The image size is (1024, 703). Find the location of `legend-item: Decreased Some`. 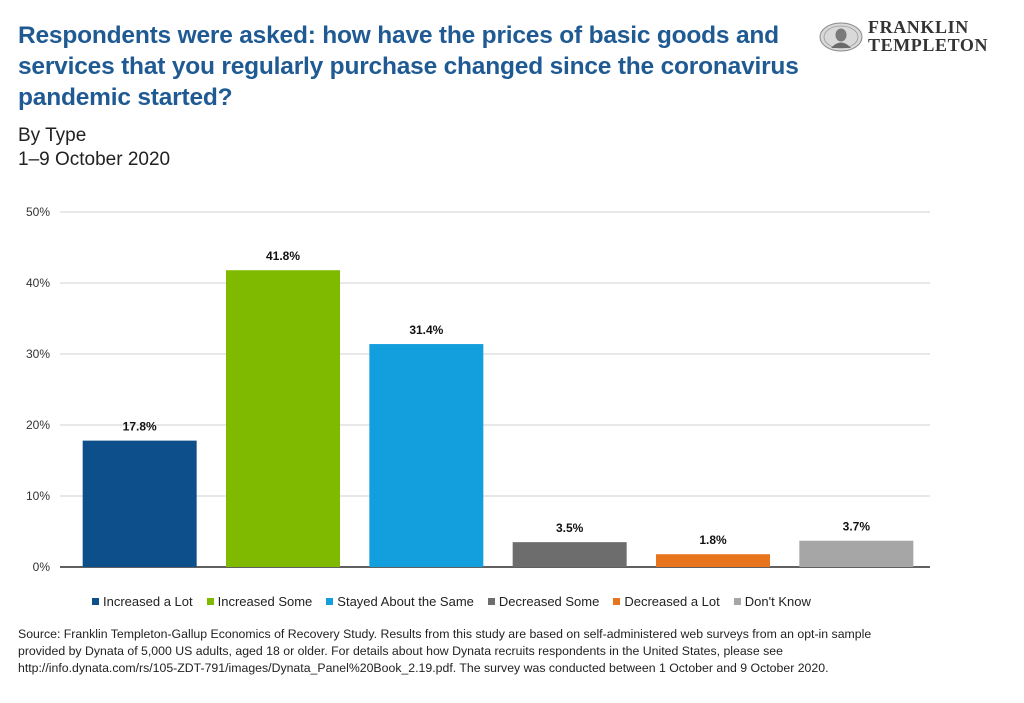

legend-item: Decreased Some is located at coordinates (543, 601).